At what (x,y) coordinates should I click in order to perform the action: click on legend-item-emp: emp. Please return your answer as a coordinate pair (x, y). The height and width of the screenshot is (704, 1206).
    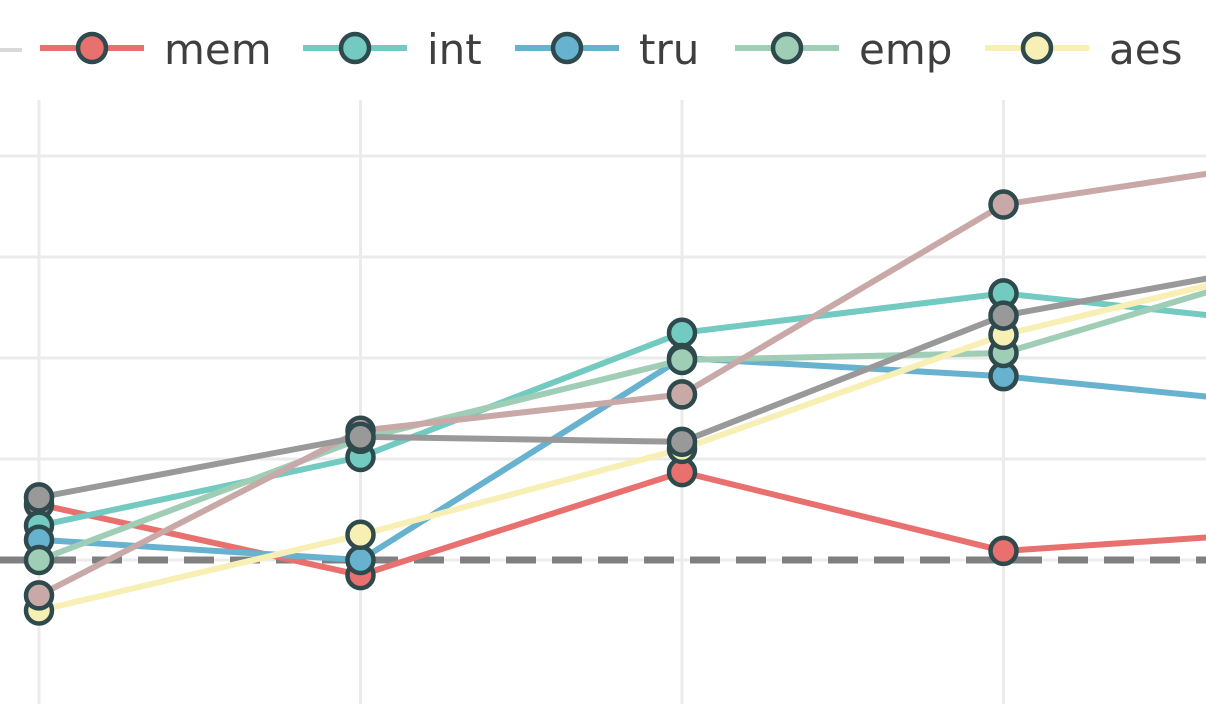
    Looking at the image, I should click on (843, 49).